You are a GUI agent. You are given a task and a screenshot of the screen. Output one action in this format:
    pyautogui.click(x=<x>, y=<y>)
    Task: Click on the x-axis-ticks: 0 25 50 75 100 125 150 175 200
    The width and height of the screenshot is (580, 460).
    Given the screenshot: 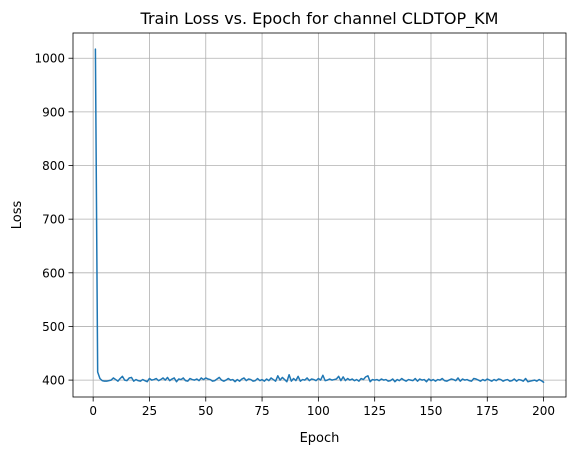 What is the action you would take?
    pyautogui.click(x=322, y=407)
    